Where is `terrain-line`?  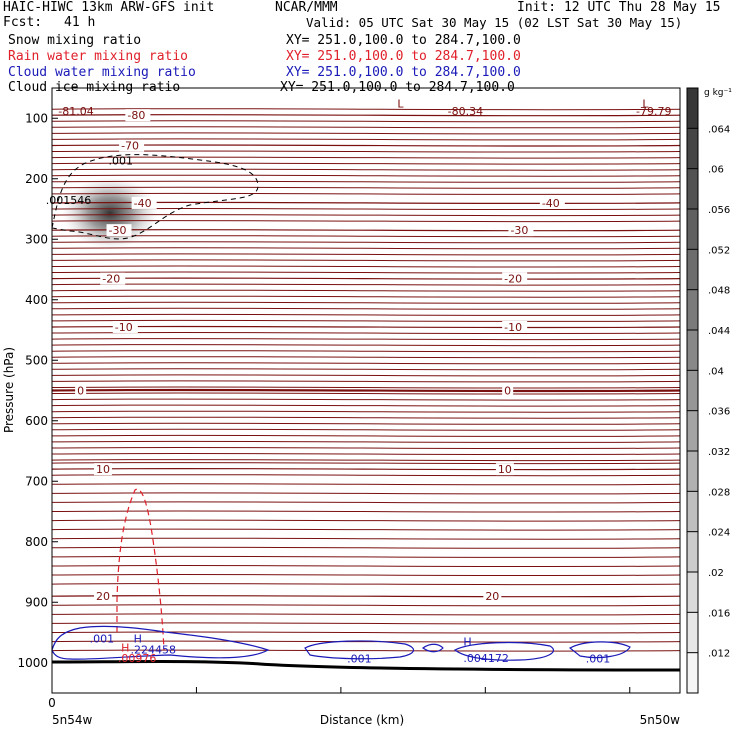
terrain-line is located at coordinates (366, 666).